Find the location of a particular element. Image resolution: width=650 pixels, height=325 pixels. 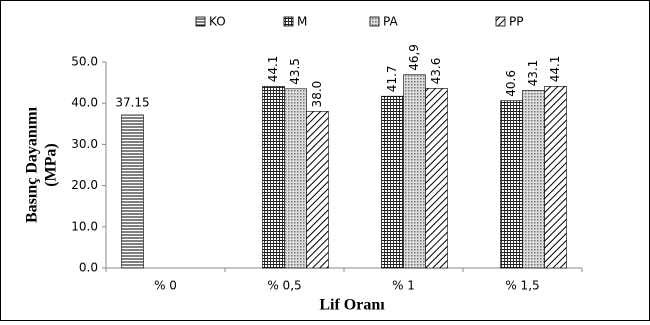

x-tick-label: % 1 is located at coordinates (403, 286).